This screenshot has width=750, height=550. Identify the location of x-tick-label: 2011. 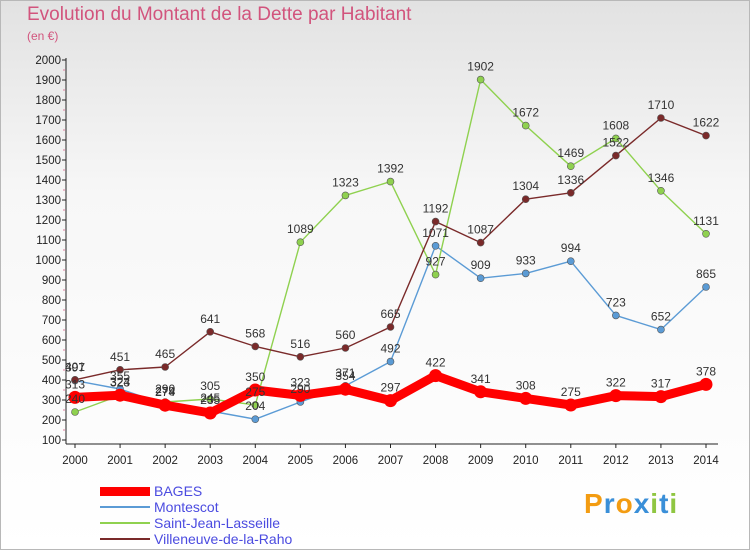
(570, 461).